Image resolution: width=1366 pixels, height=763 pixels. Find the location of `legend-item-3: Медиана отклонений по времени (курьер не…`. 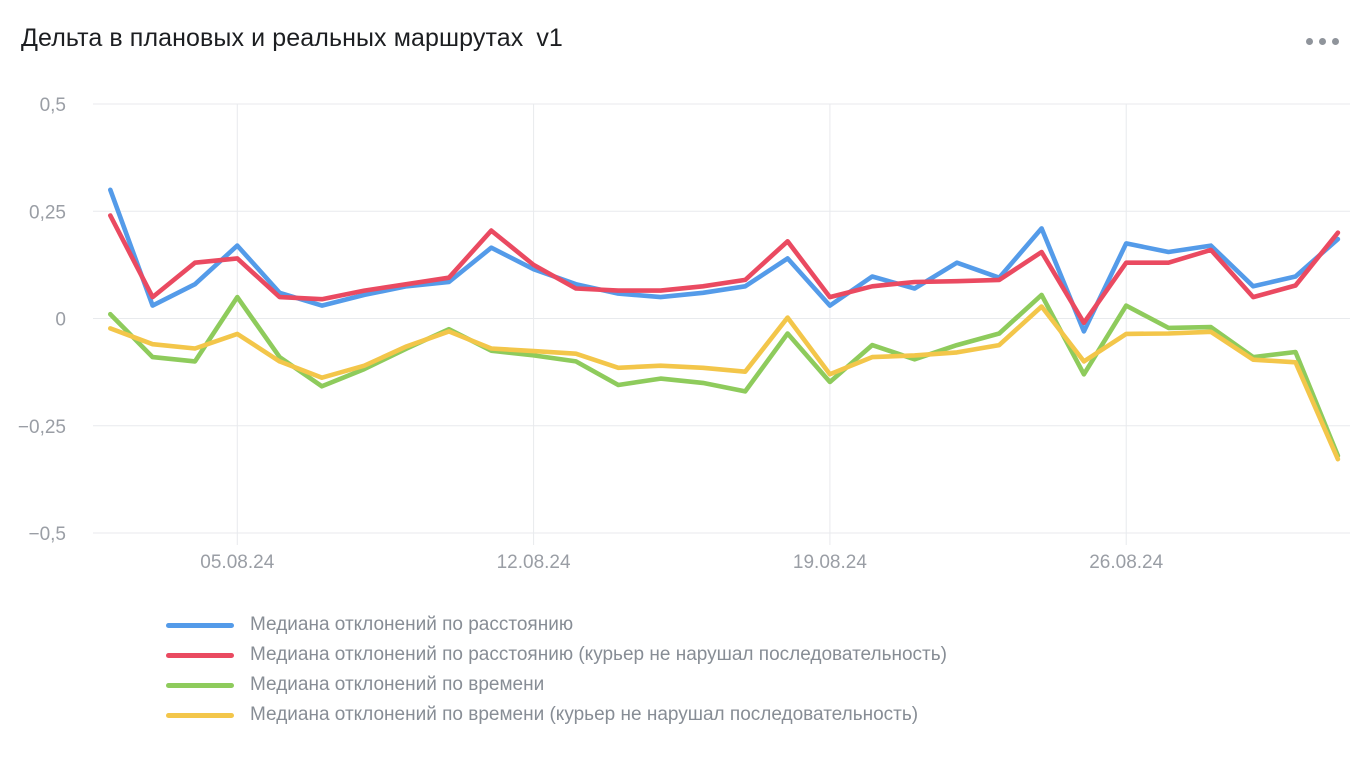

legend-item-3: Медиана отклонений по времени (курьер не… is located at coordinates (556, 715).